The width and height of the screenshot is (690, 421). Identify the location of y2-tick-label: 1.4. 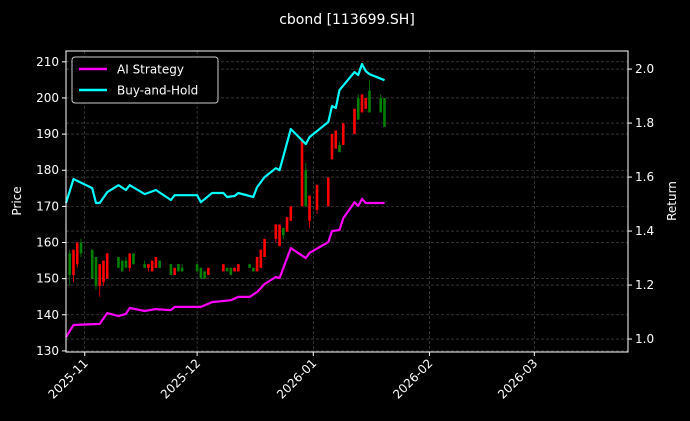
(644, 231).